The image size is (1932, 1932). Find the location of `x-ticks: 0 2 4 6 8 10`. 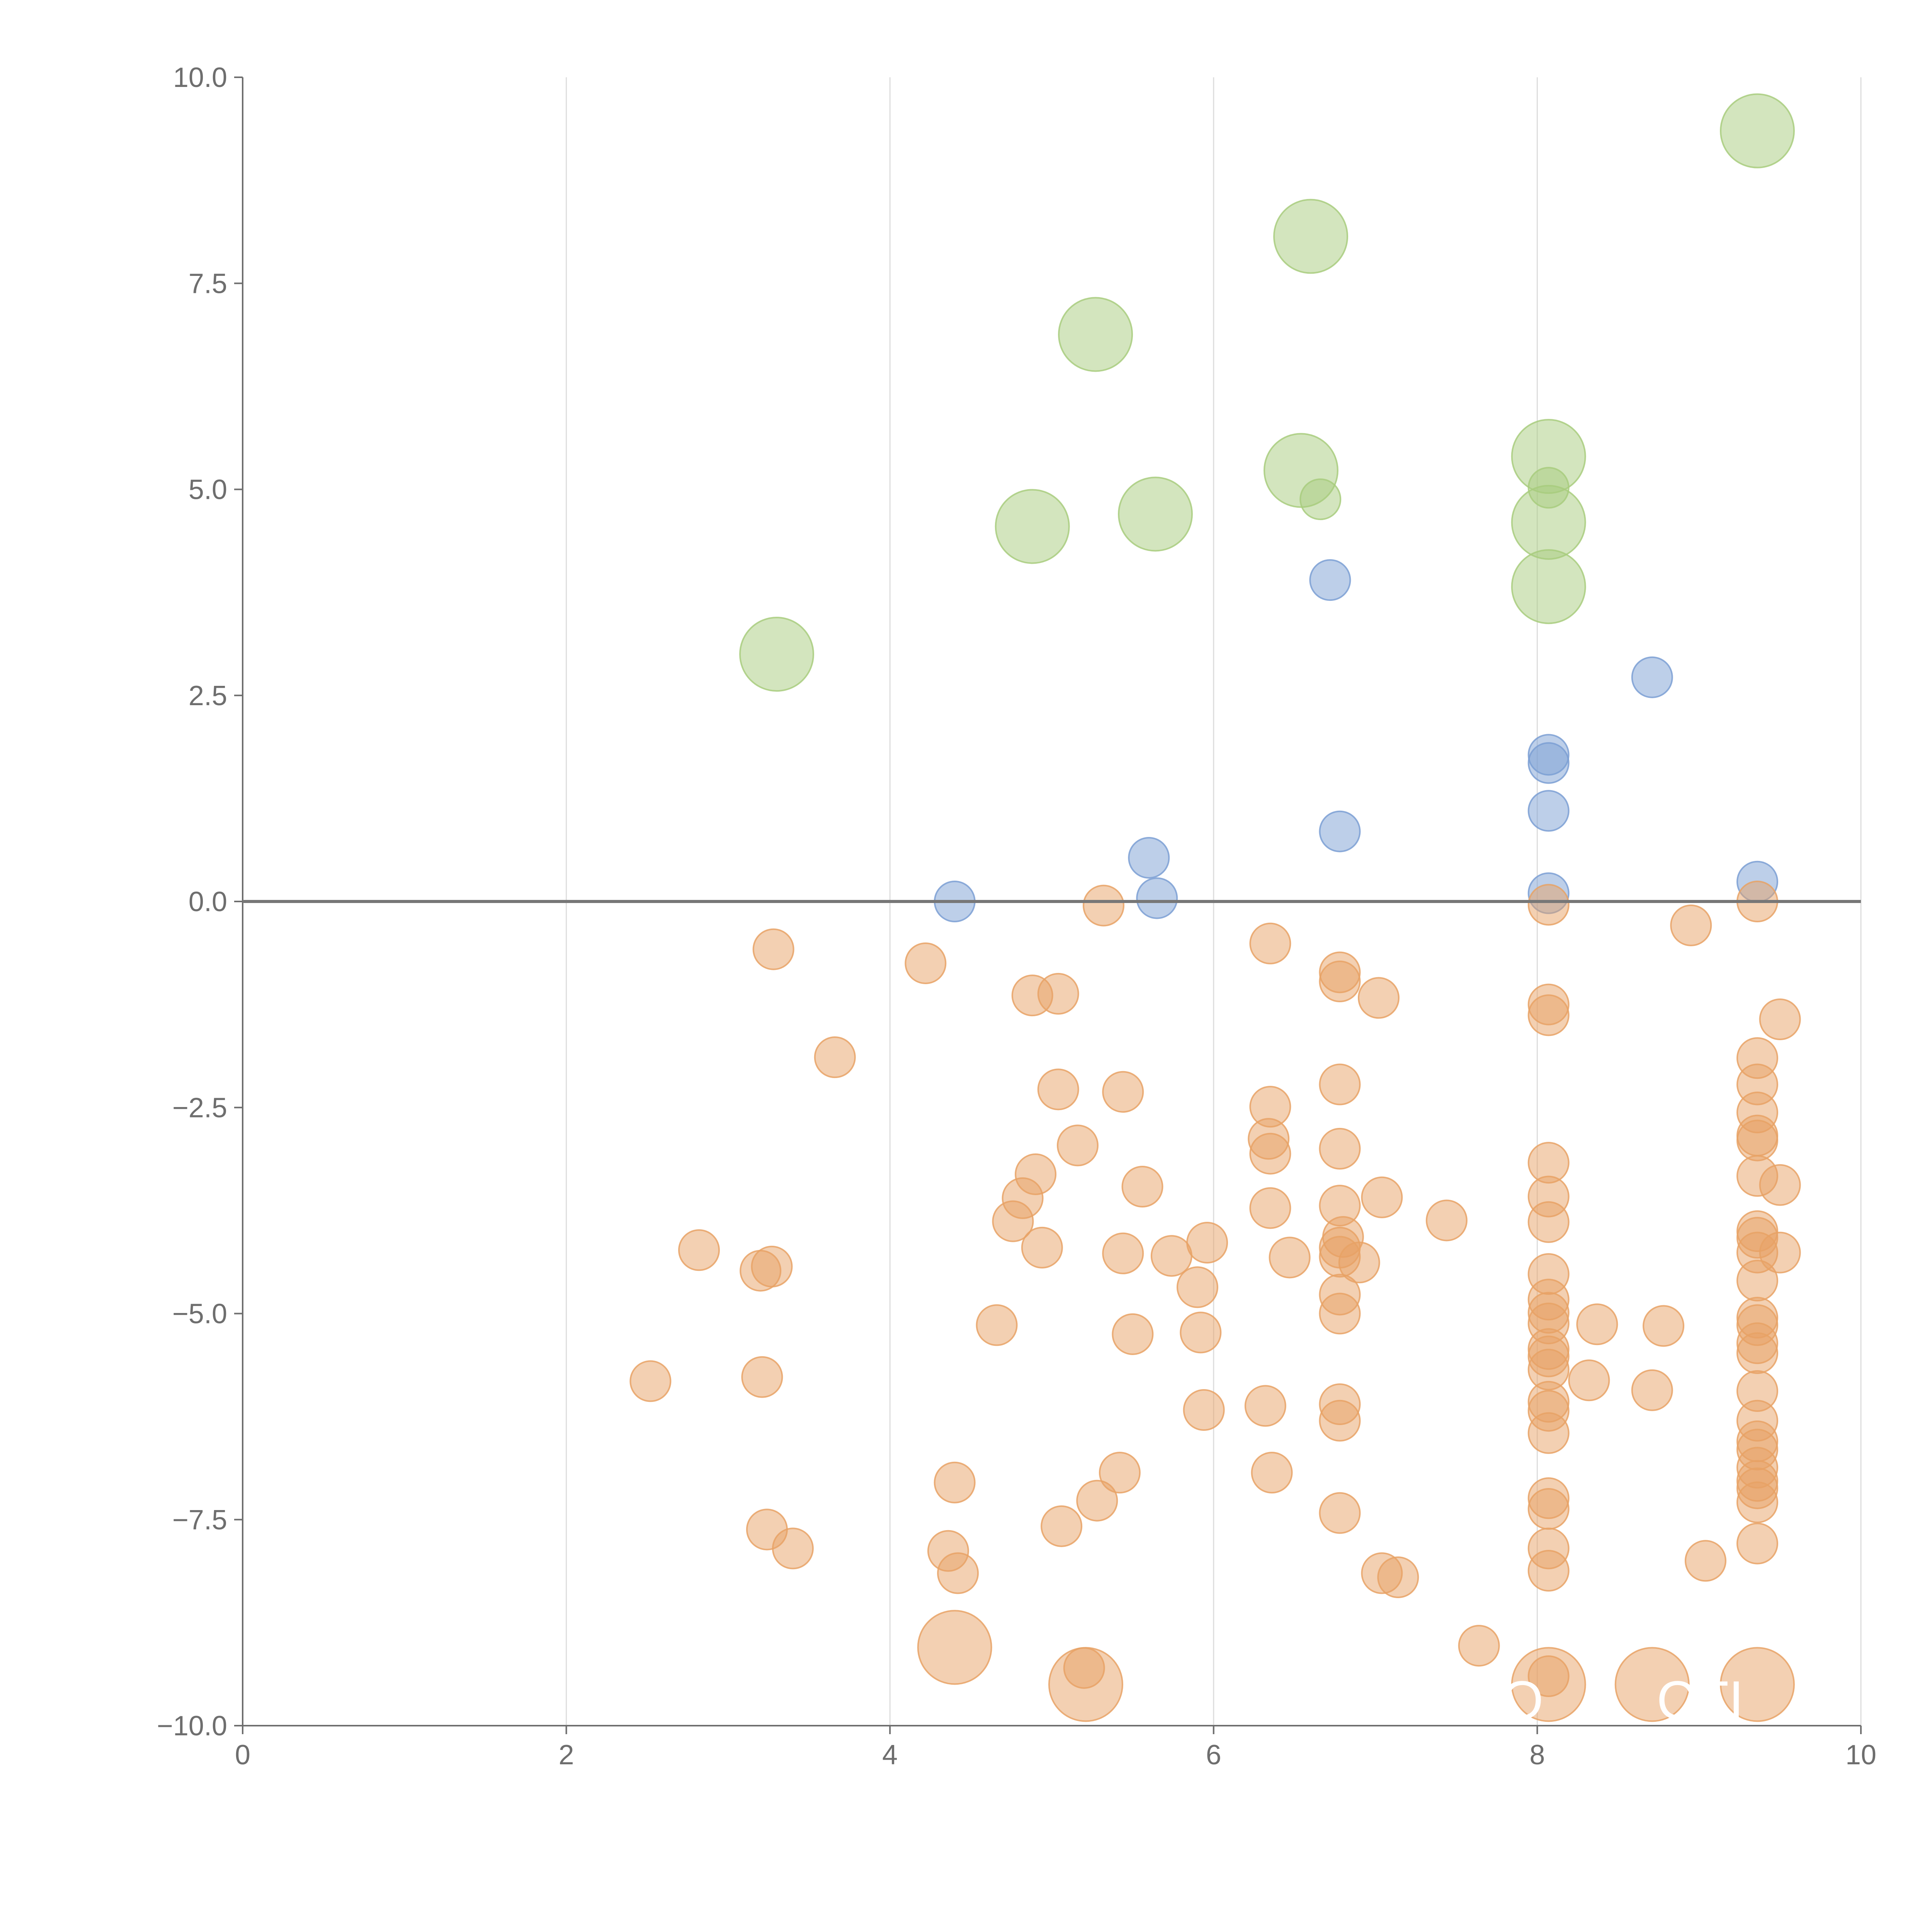

x-ticks: 0 2 4 6 8 10 is located at coordinates (1056, 1748).